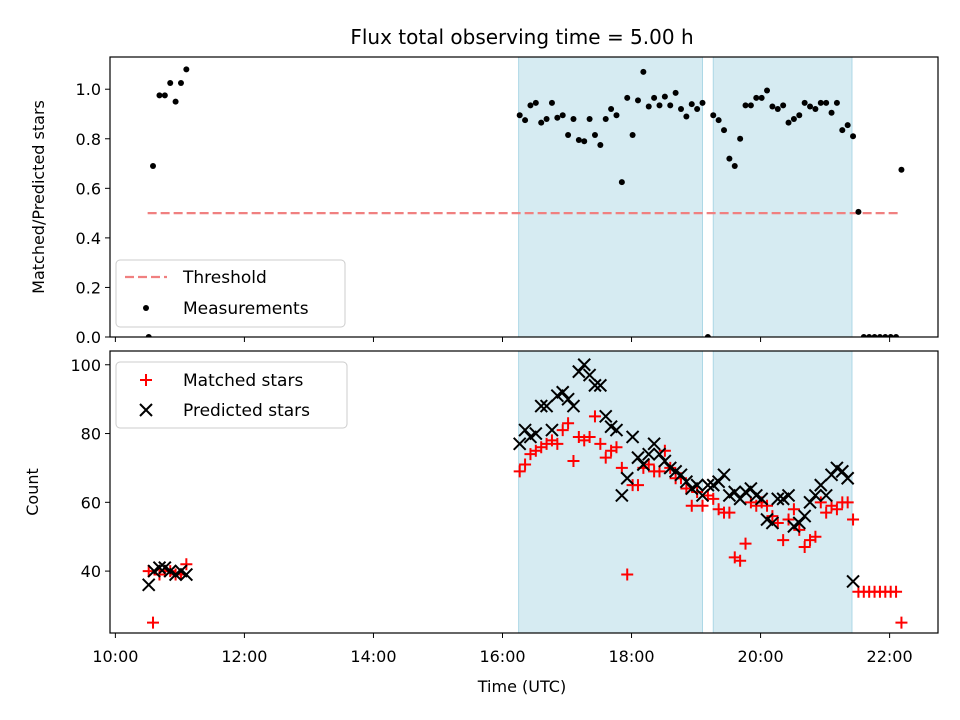 The image size is (960, 720). I want to click on y-tick-label: 0.8, so click(88, 139).